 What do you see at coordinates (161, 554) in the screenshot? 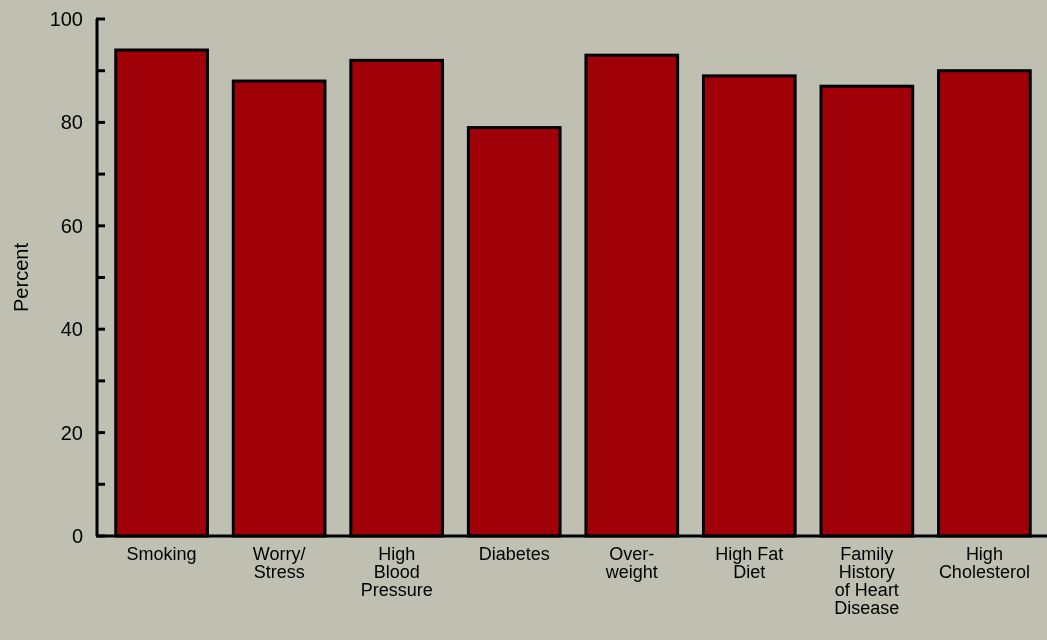
I see `x-tick-label: Smoking` at bounding box center [161, 554].